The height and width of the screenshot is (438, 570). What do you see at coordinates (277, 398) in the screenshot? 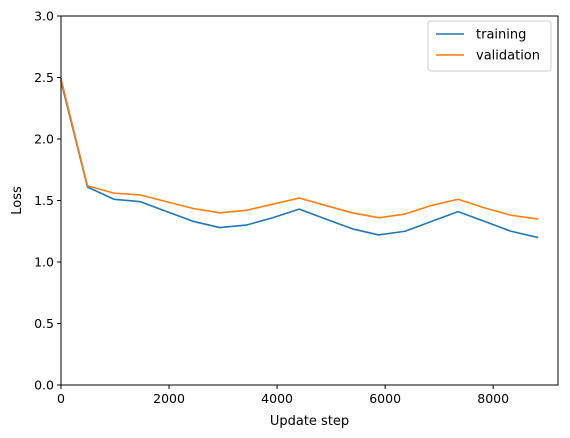
I see `x-tick-label: 4000` at bounding box center [277, 398].